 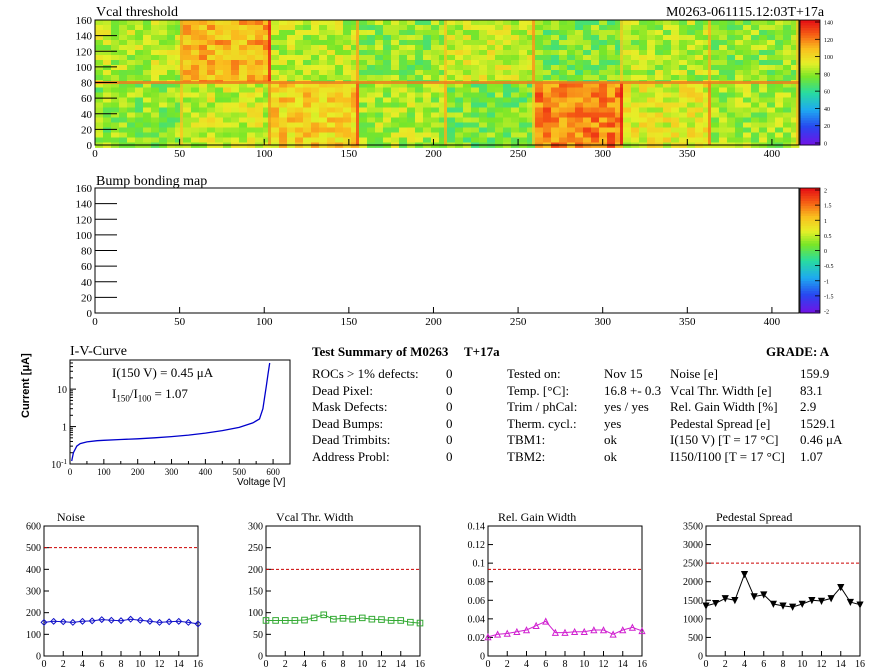 I want to click on vcal-cbar-swatch, so click(x=810, y=111).